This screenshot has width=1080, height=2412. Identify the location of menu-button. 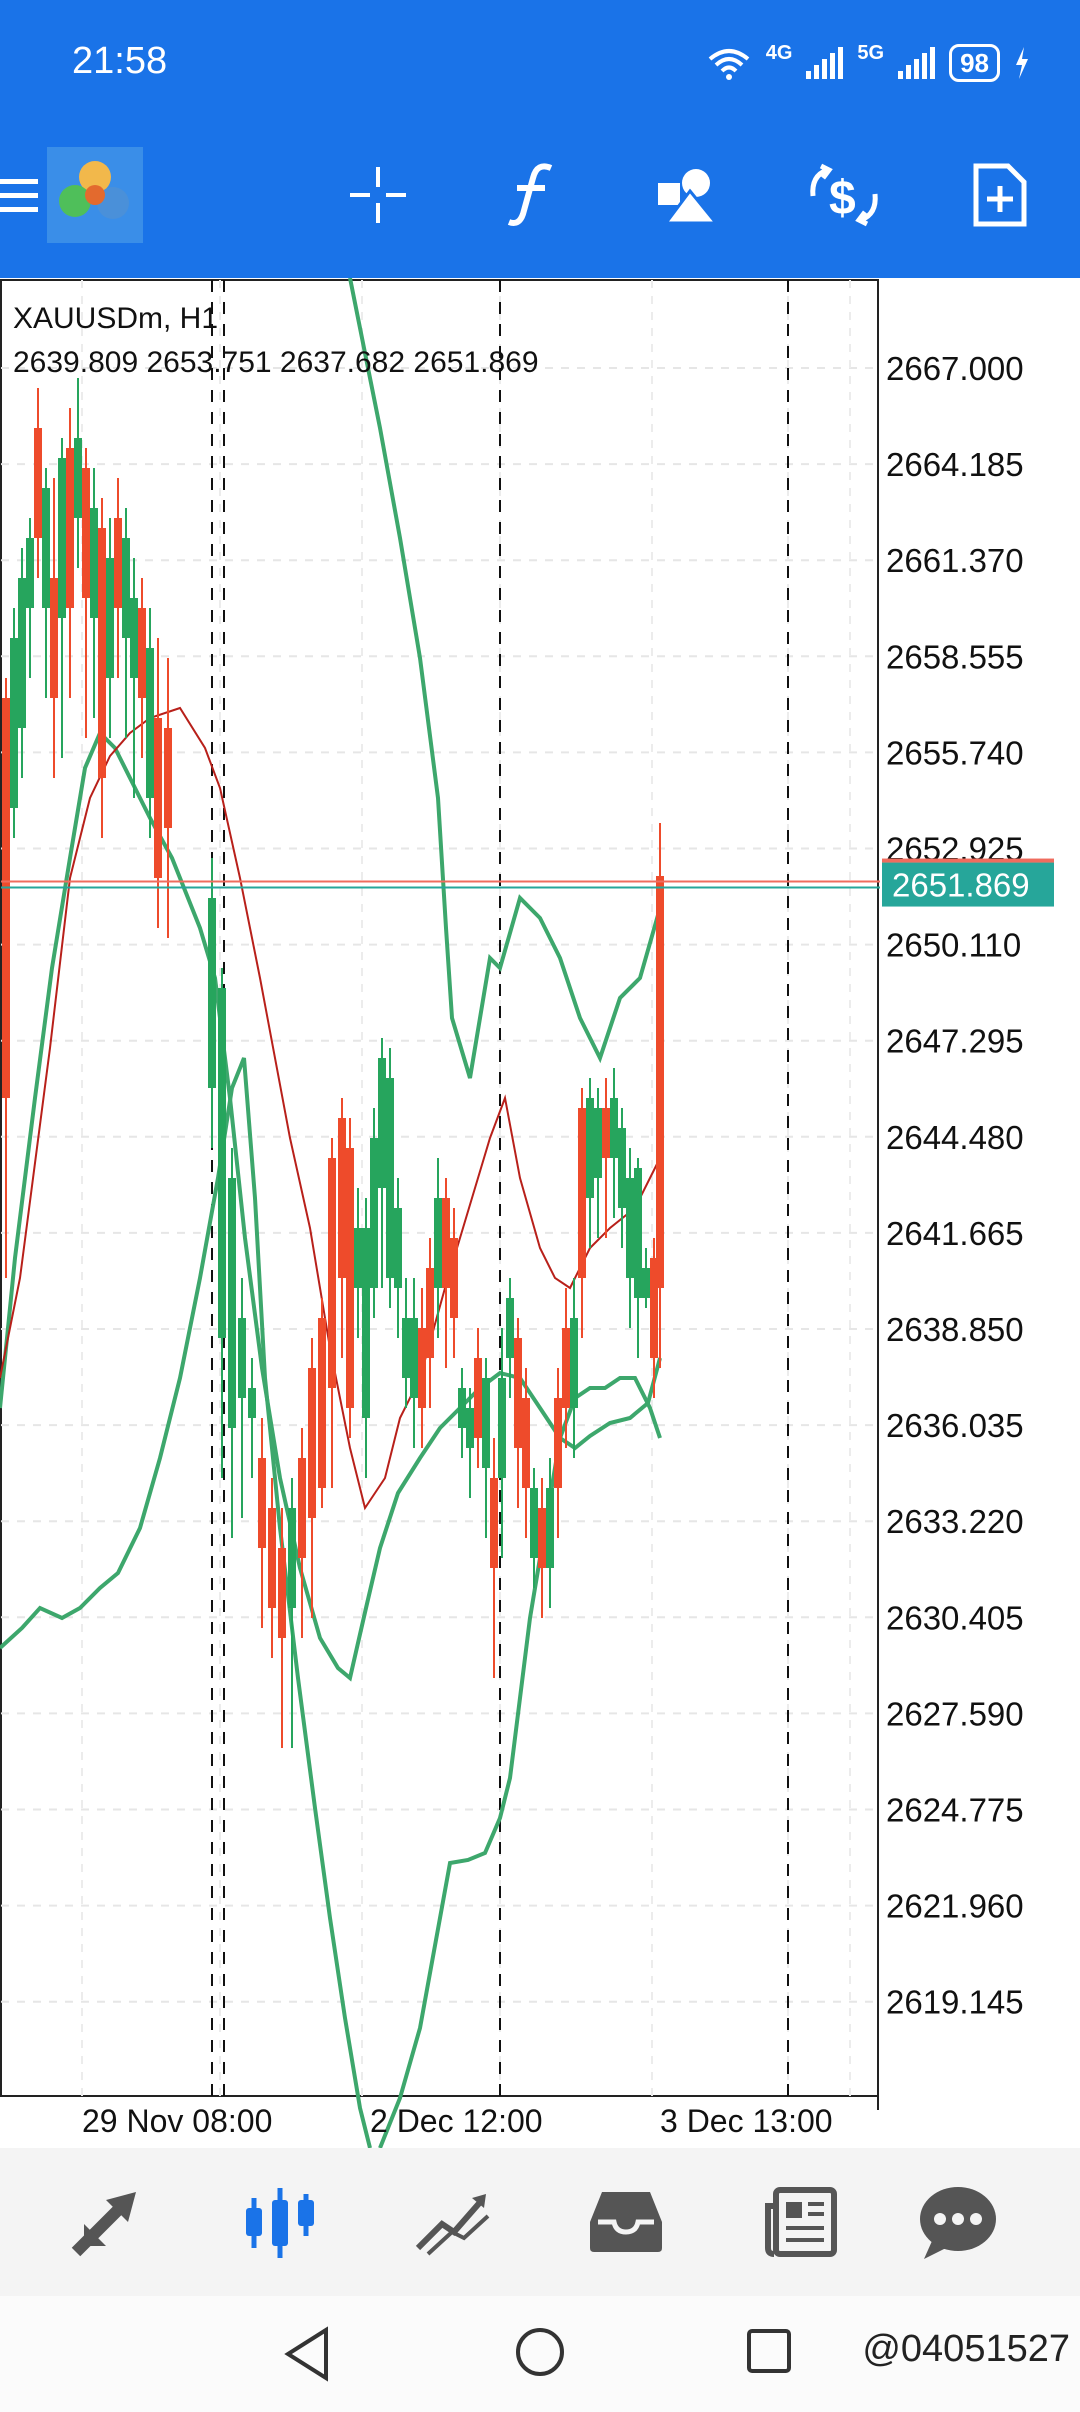
(35, 195).